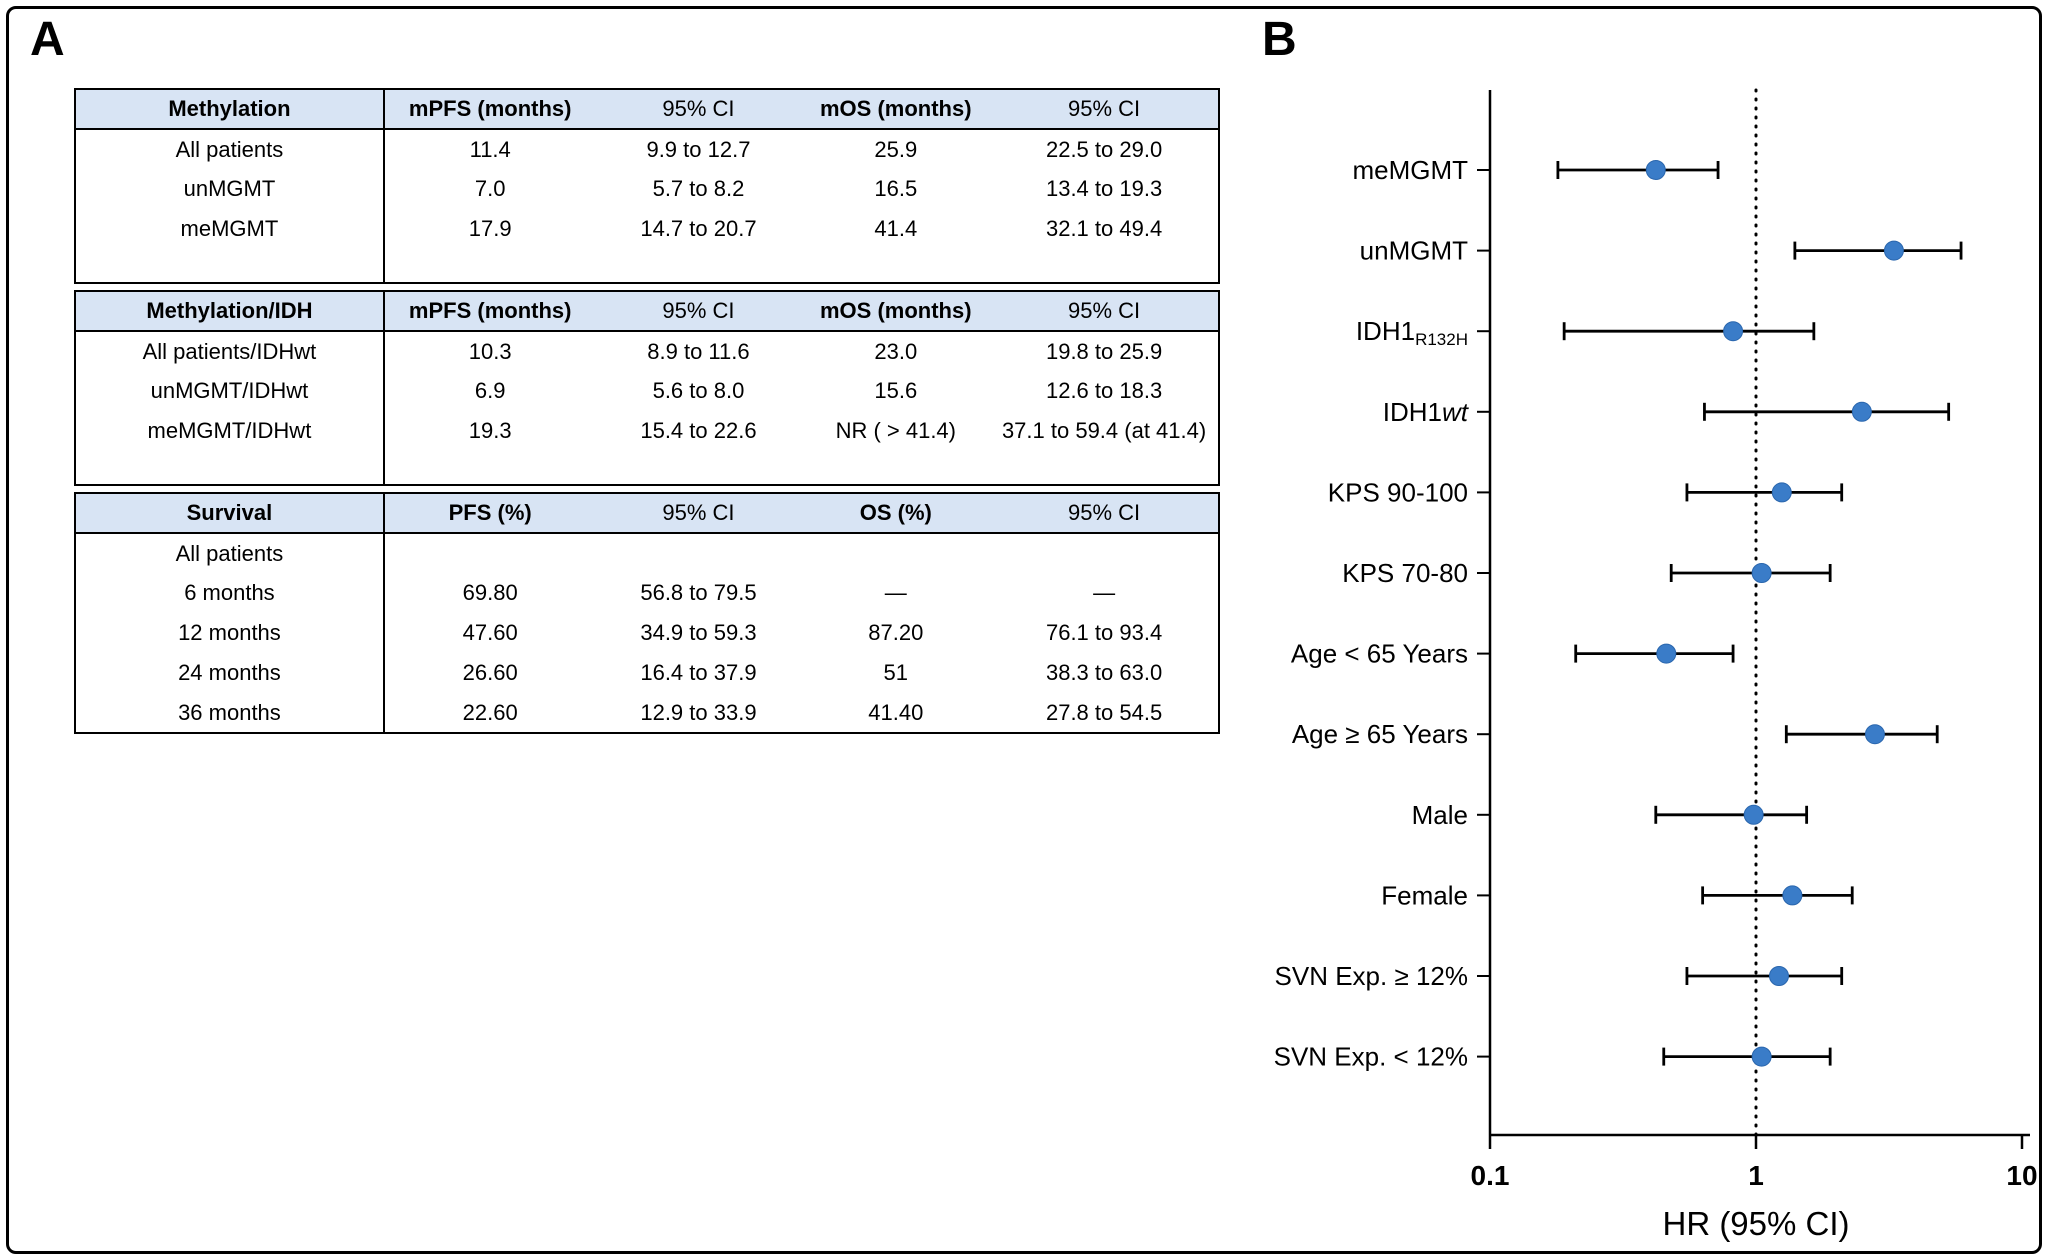 The height and width of the screenshot is (1260, 2048). Describe the element at coordinates (896, 351) in the screenshot. I see `table-cell: 23.0` at that location.